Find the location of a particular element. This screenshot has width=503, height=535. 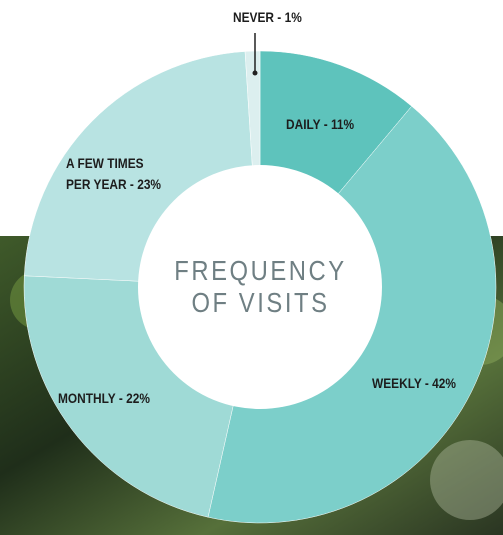

slice-label: A FEW TIMES PER YEAR - 23% is located at coordinates (114, 173).